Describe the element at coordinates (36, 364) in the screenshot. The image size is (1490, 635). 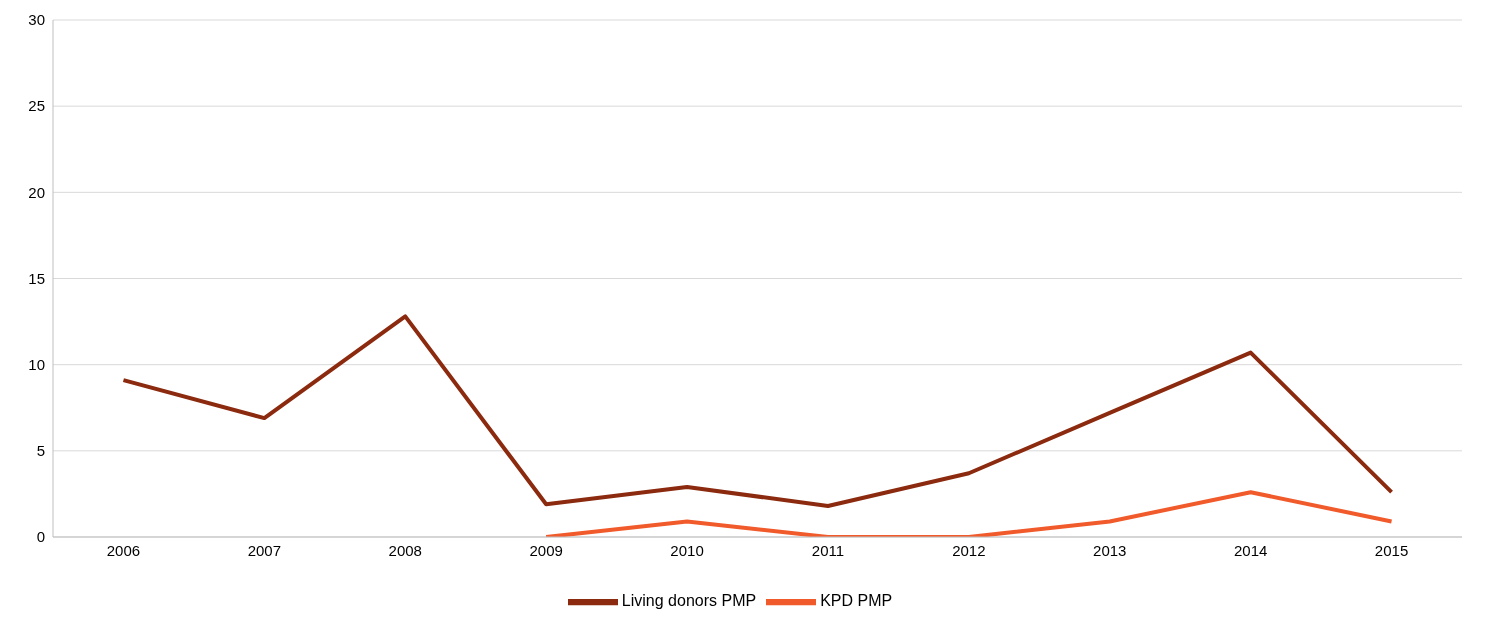
I see `y-tick-label: 10` at that location.